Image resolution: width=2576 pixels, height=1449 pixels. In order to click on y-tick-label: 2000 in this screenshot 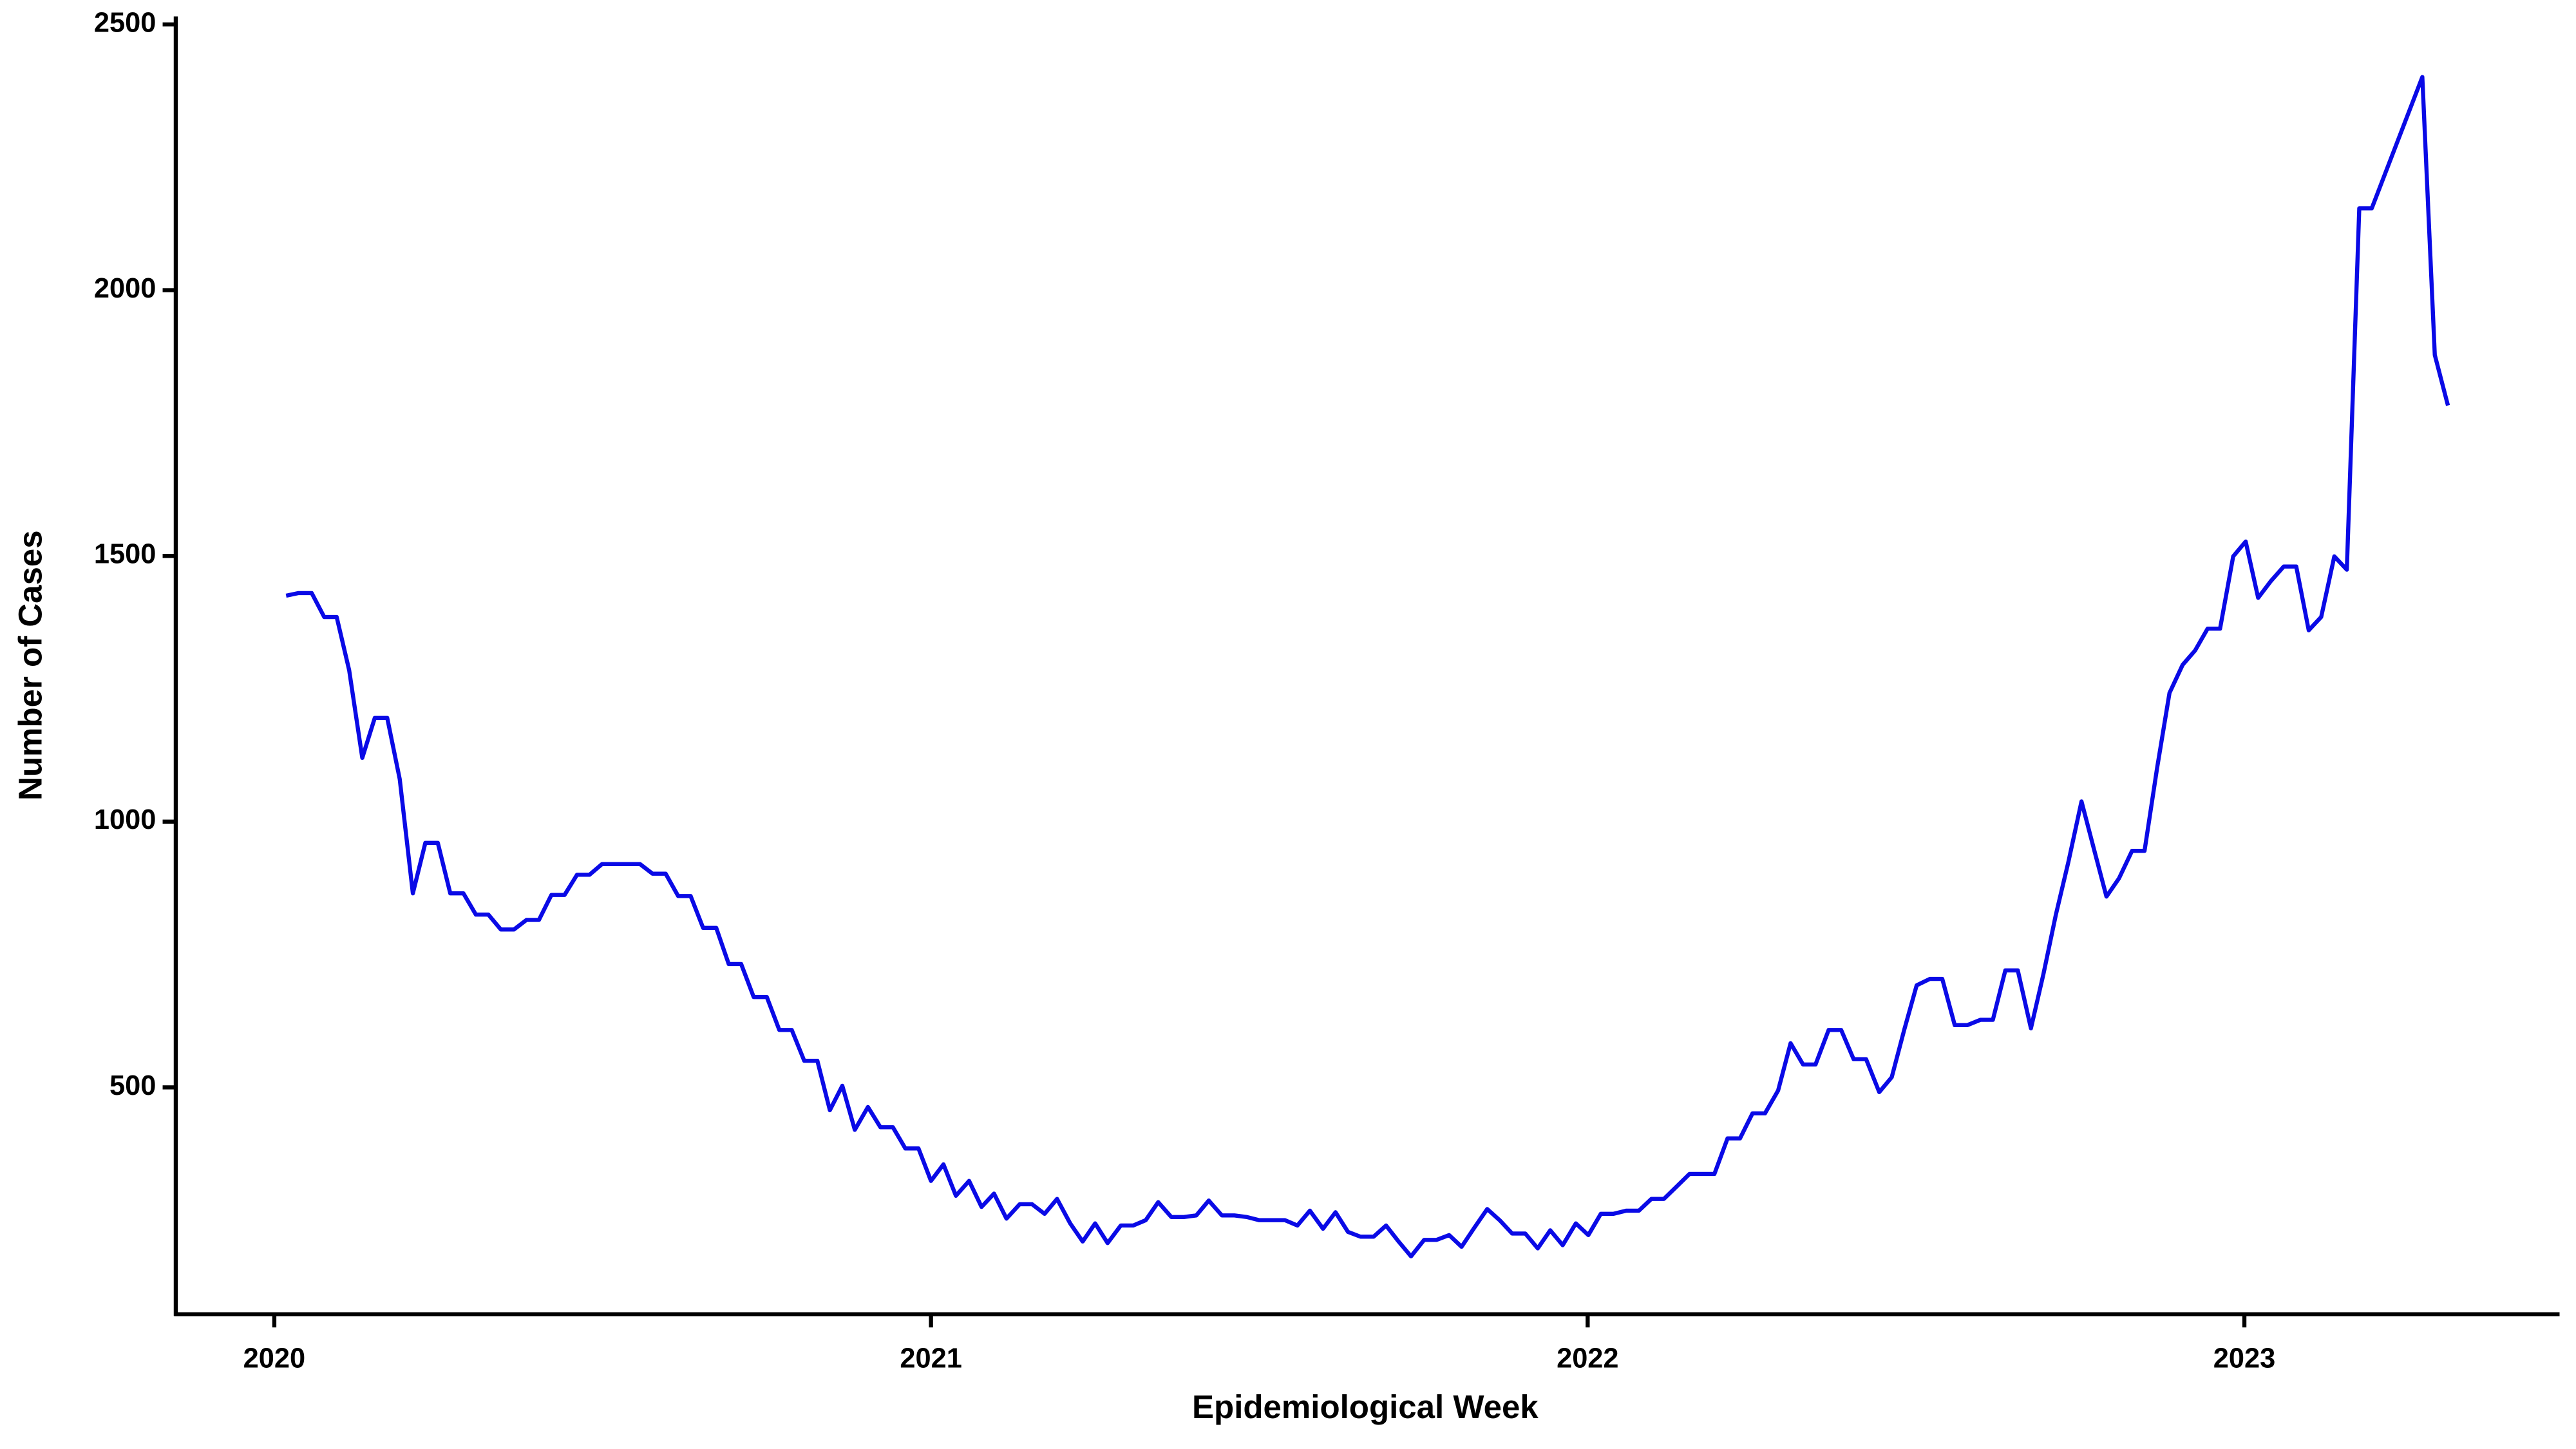, I will do `click(125, 288)`.